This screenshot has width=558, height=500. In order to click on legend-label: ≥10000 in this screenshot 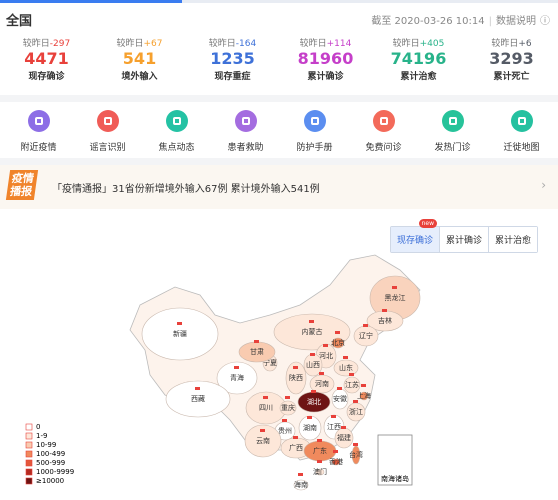, I will do `click(50, 481)`.